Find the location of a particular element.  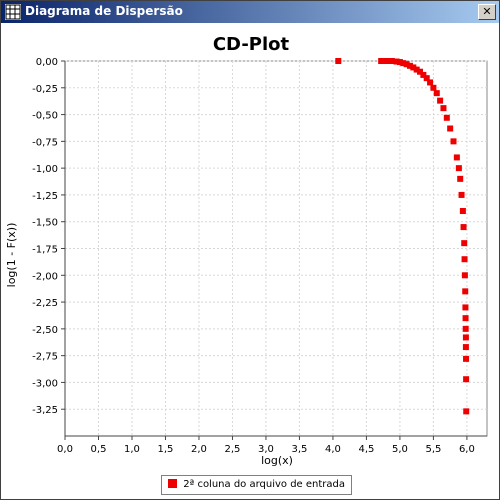

x-tick-label: 2,5 is located at coordinates (233, 449).